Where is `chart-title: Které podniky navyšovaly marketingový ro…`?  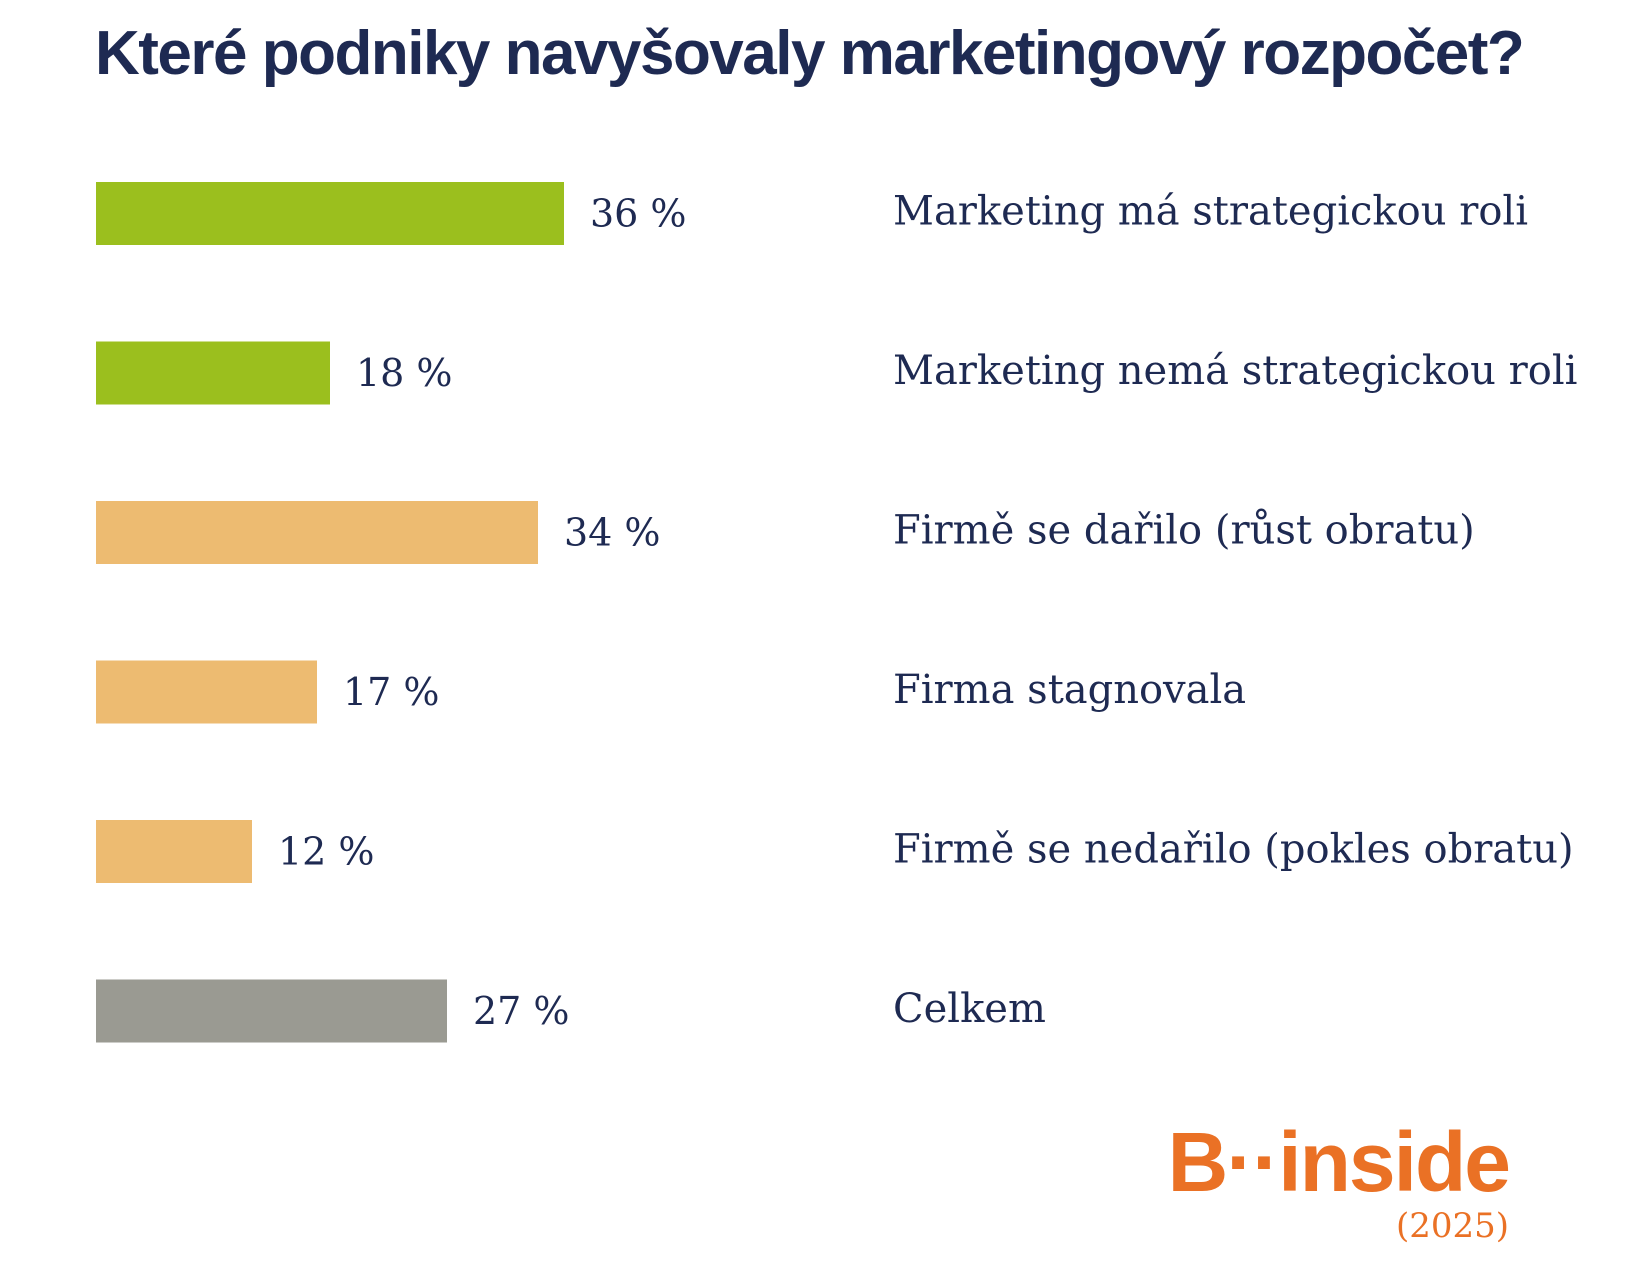 chart-title: Které podniky navyšovaly marketingový ro… is located at coordinates (810, 53).